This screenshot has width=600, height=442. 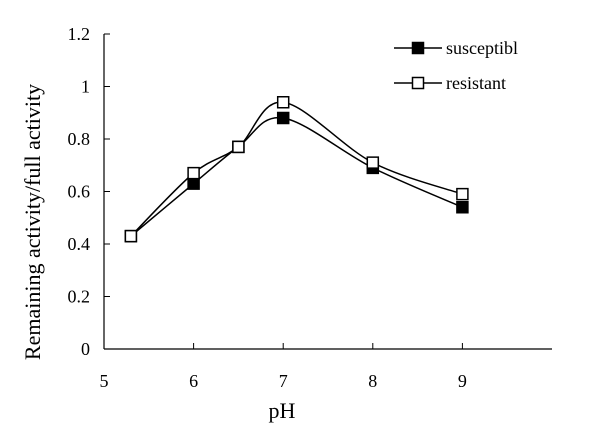 I want to click on y-tick-label: 1, so click(x=85, y=87).